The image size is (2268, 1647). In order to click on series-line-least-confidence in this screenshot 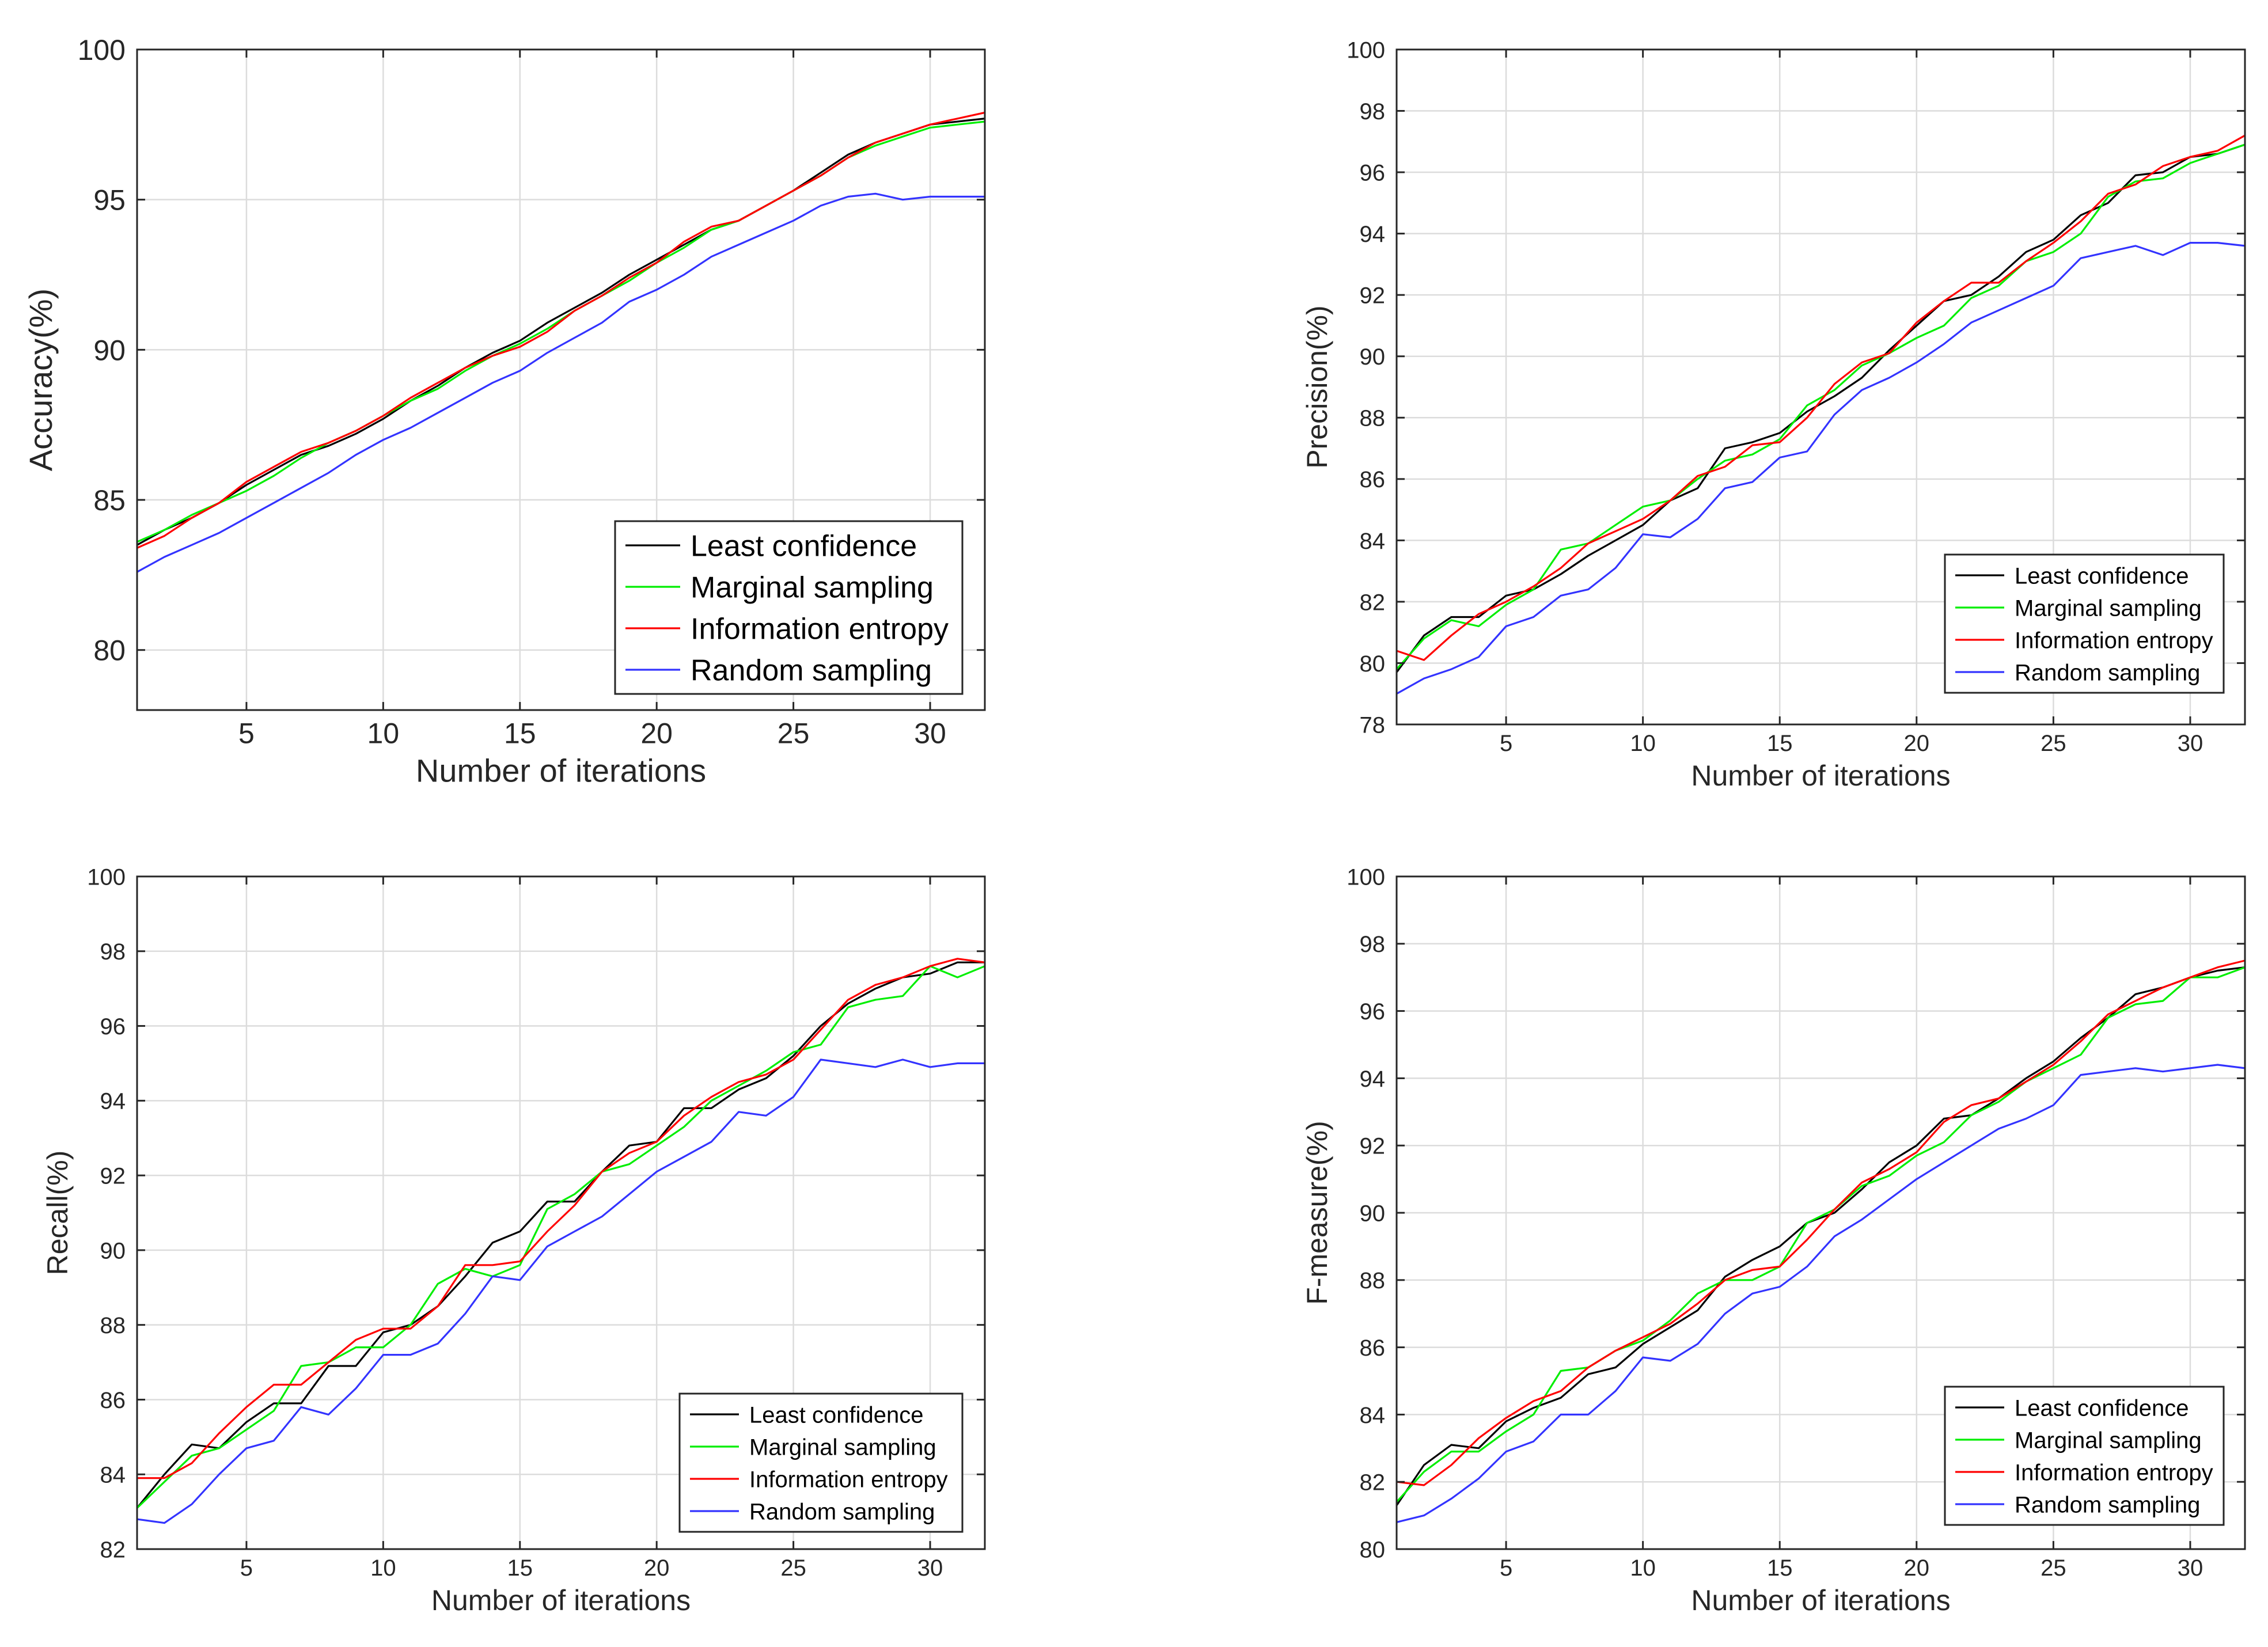, I will do `click(1821, 408)`.